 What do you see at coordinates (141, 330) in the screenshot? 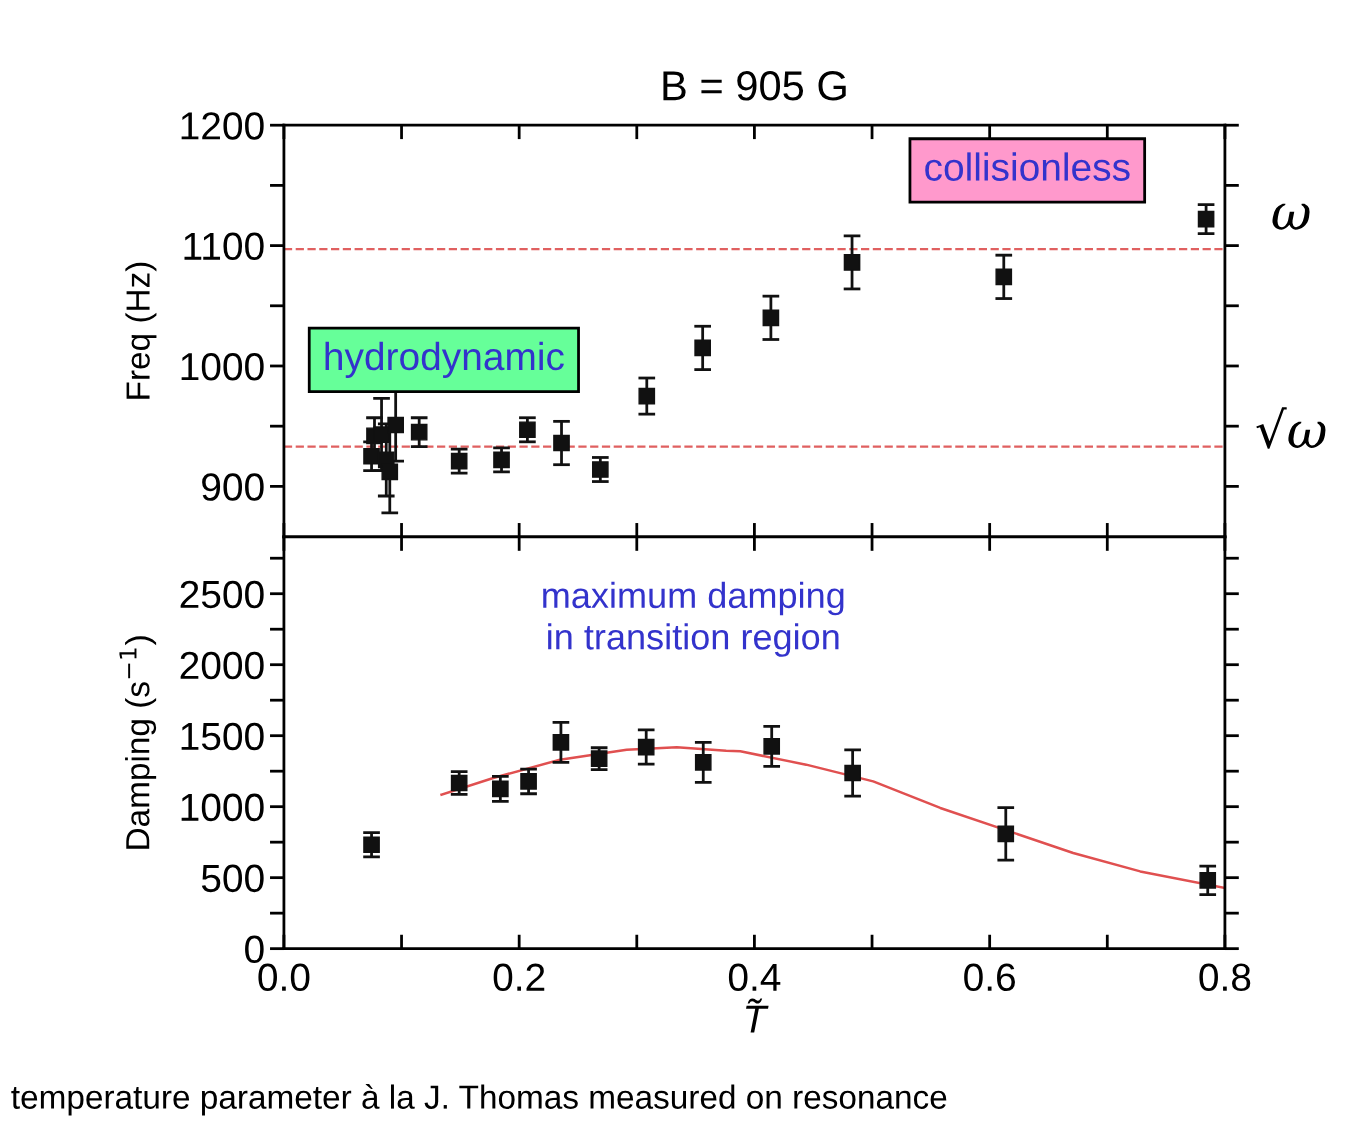
I see `y-axis-title: Freq (Hz)` at bounding box center [141, 330].